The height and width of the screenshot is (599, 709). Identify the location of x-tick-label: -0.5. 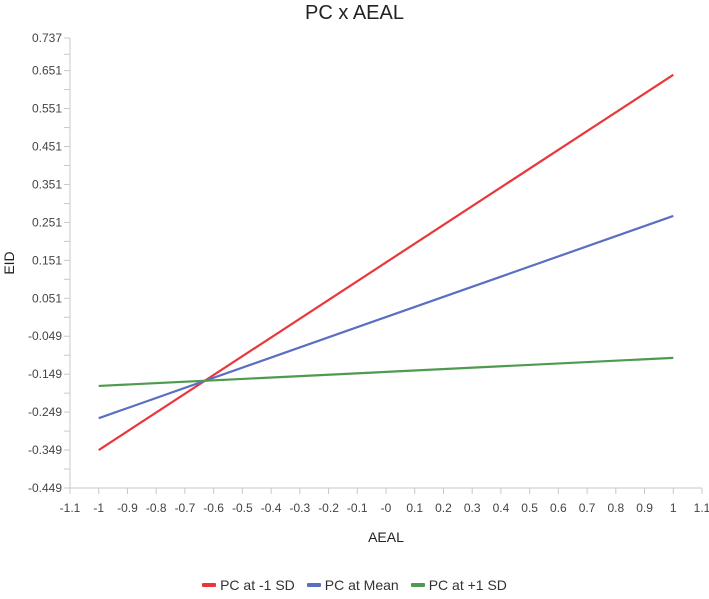
(242, 508).